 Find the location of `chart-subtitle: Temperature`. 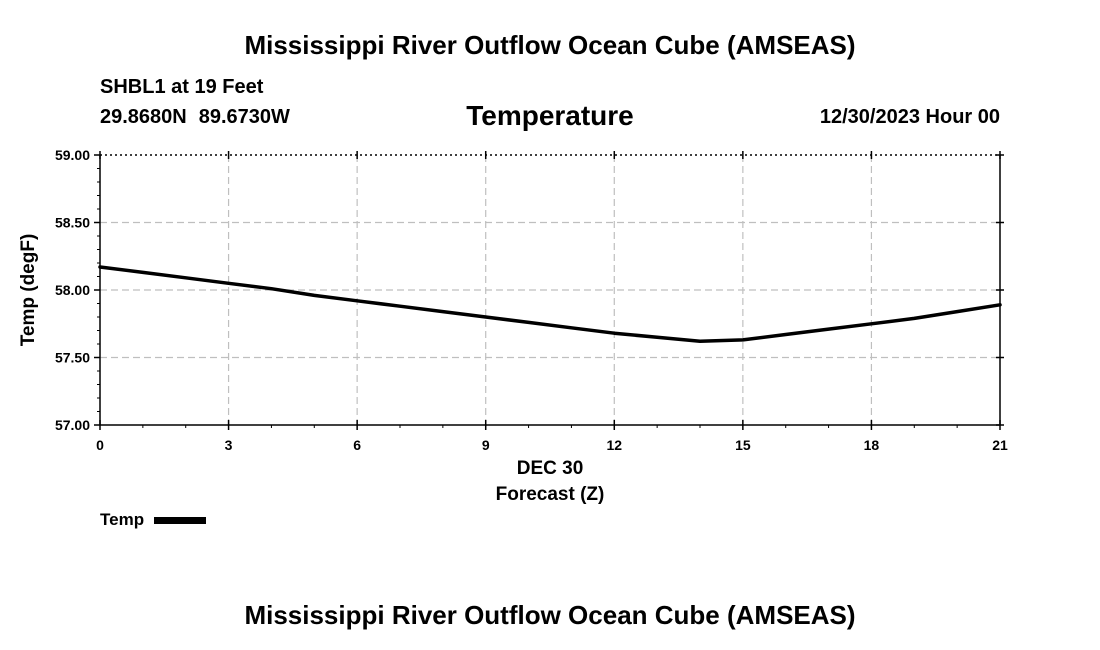

chart-subtitle: Temperature is located at coordinates (550, 115).